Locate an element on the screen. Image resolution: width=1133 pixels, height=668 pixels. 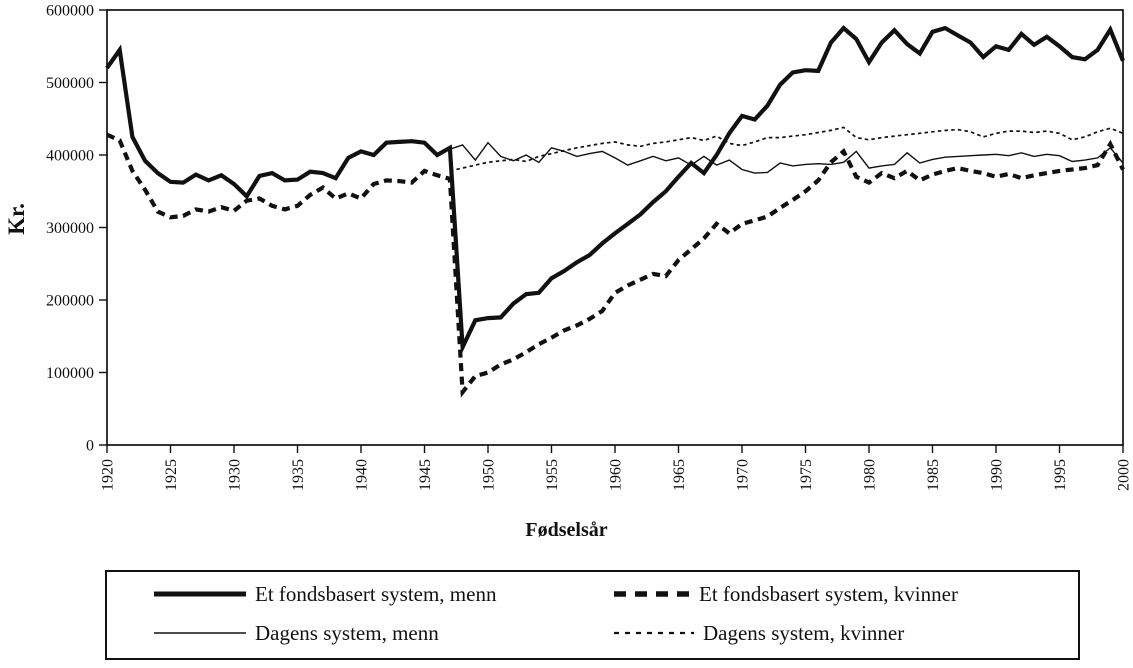
x-tick-label: 1965 is located at coordinates (679, 475).